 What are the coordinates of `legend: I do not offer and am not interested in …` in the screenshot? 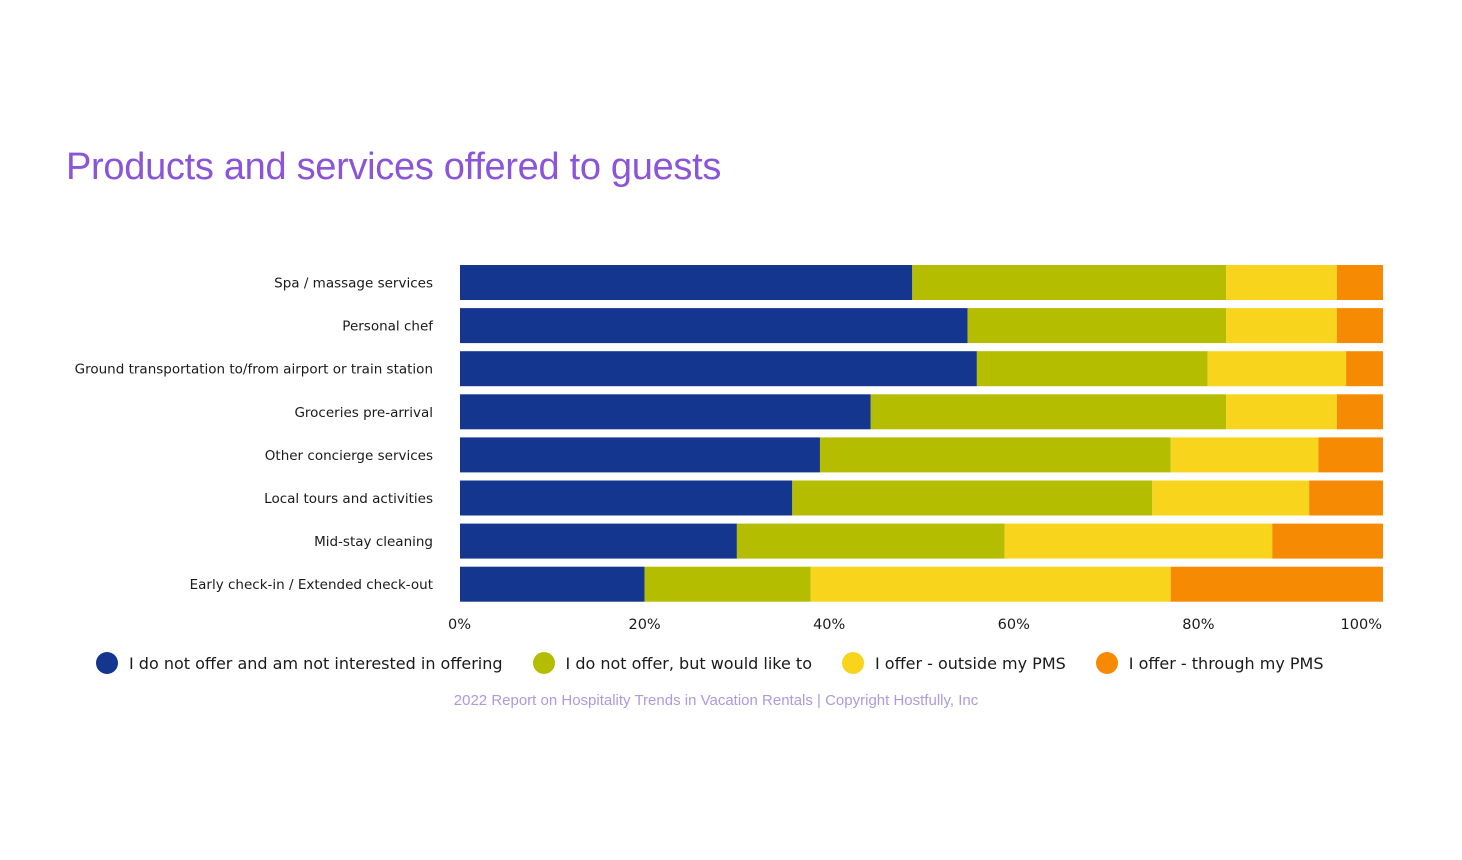 It's located at (724, 663).